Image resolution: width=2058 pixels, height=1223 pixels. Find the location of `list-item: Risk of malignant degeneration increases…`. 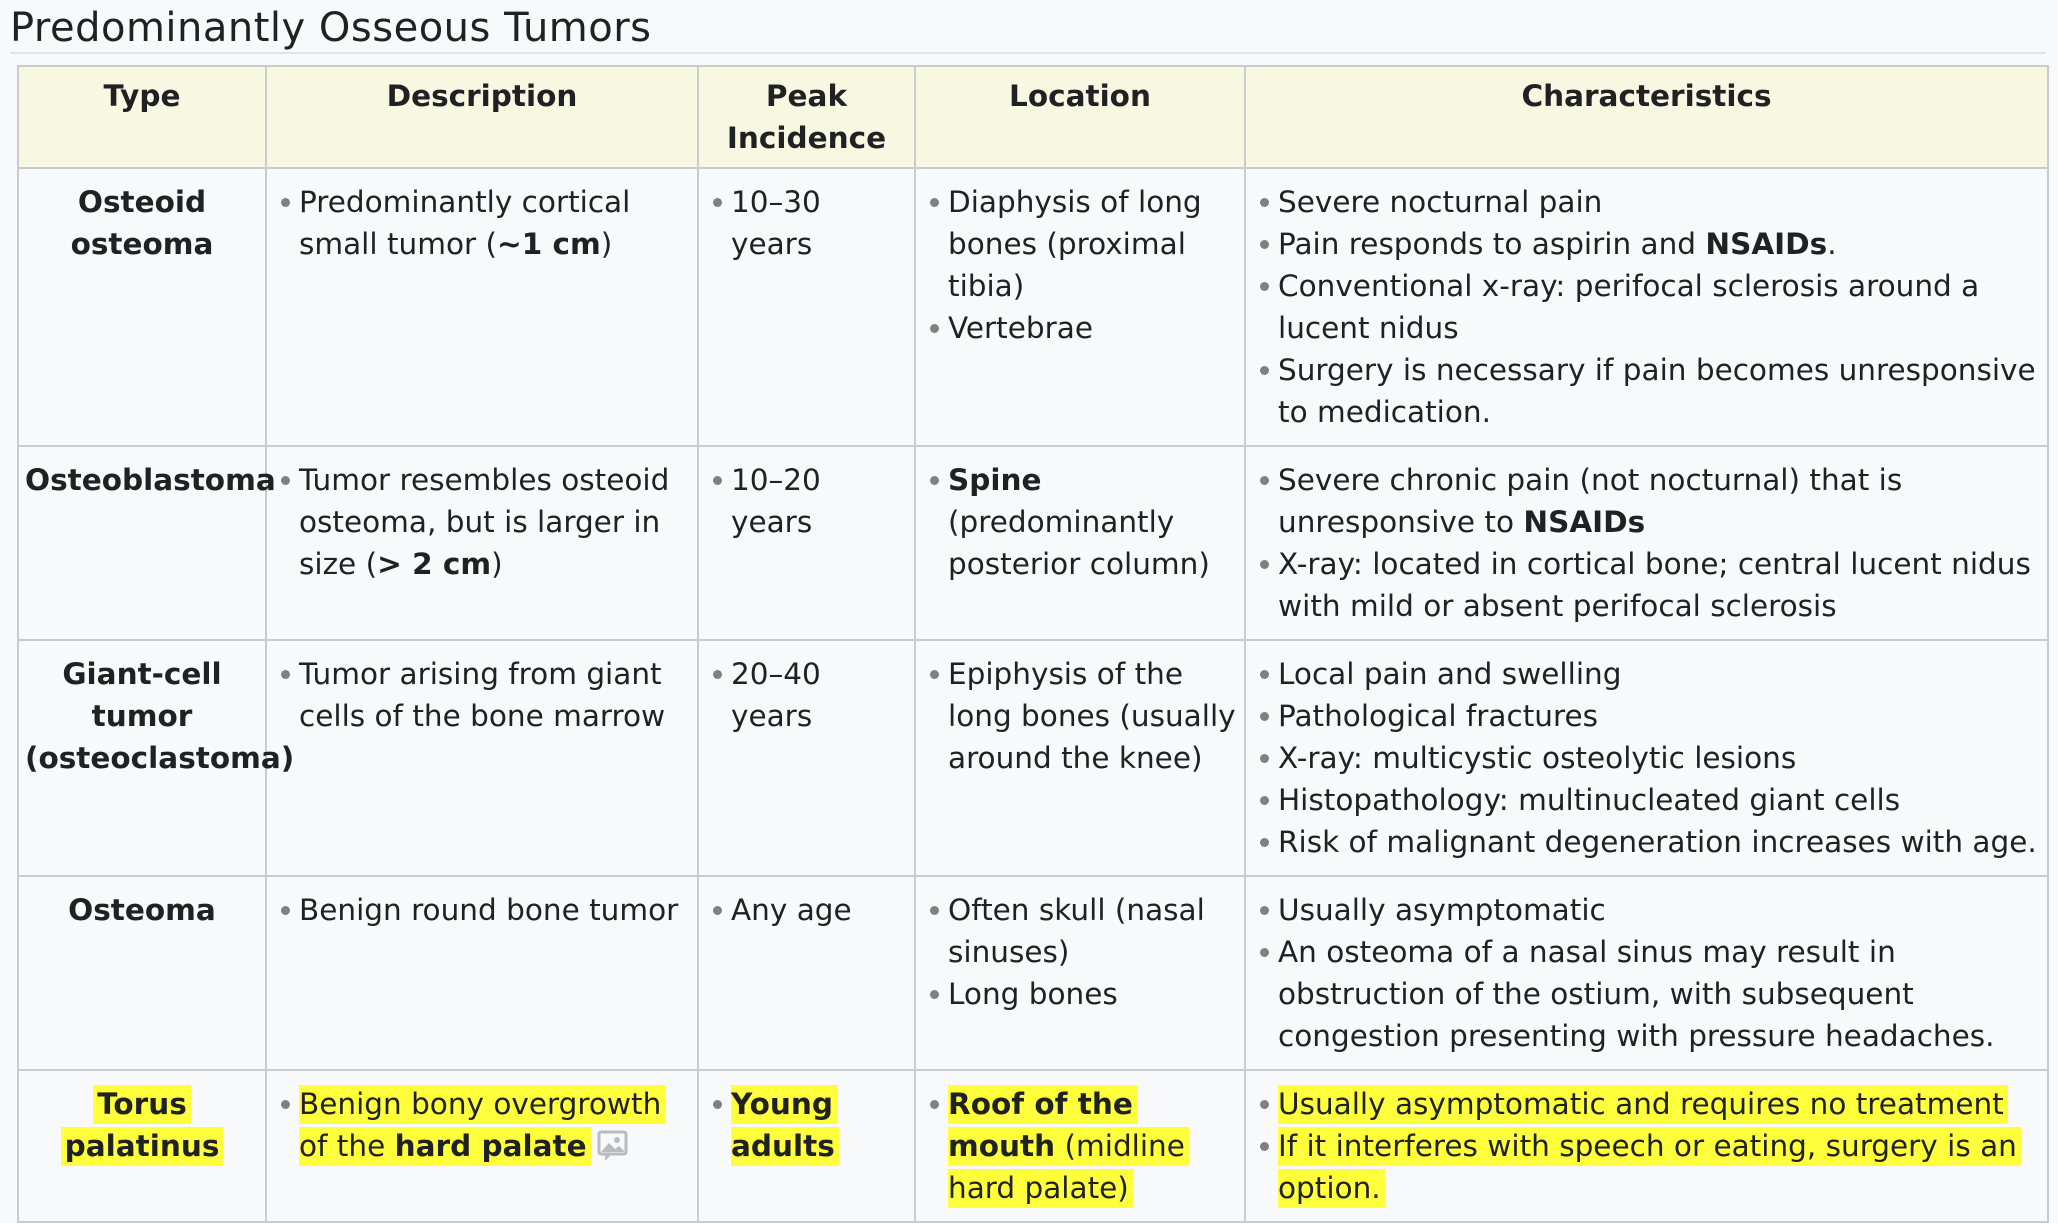

list-item: Risk of malignant degeneration increases… is located at coordinates (1646, 842).